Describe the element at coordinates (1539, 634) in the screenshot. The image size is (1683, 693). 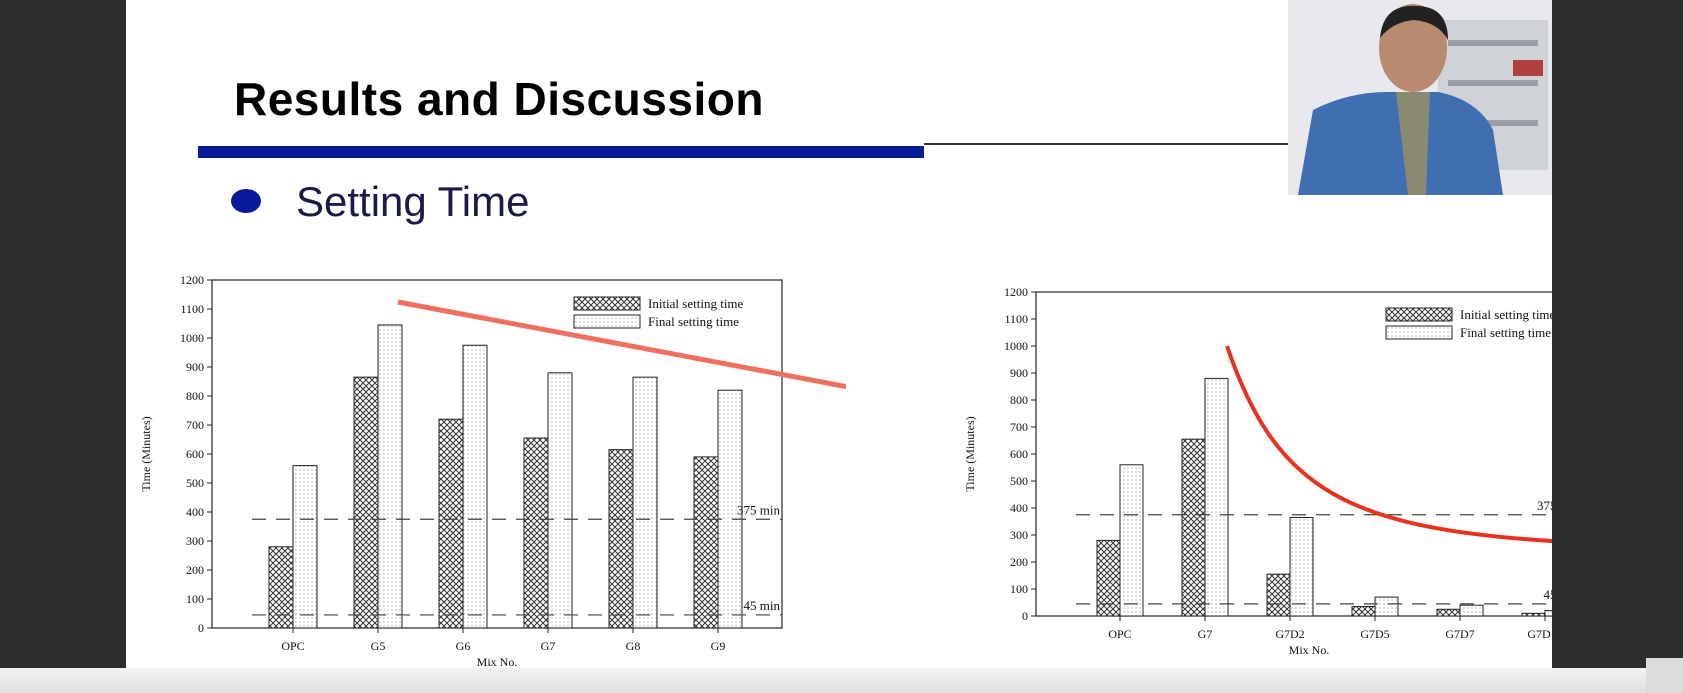
I see `x-tick-label: G7D10` at that location.